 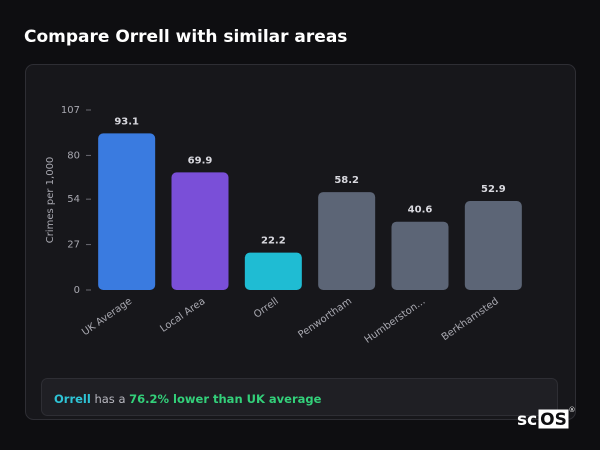 I want to click on y-tick-label: 80, so click(x=73, y=155).